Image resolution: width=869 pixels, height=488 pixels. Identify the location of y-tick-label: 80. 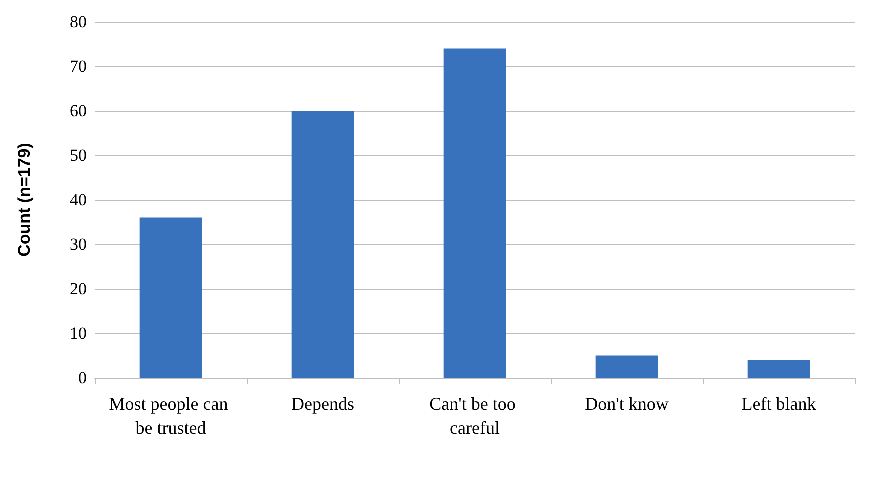
(78, 22).